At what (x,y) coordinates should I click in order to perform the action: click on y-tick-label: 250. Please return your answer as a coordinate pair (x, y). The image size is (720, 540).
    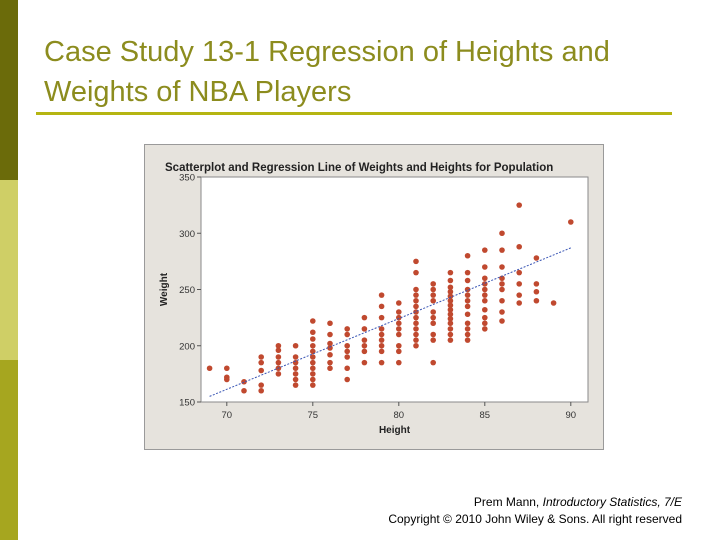
    Looking at the image, I should click on (187, 290).